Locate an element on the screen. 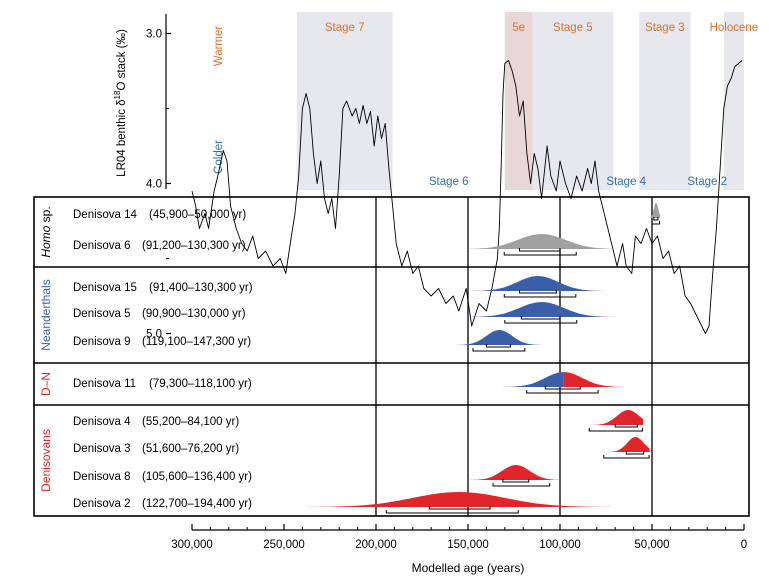 This screenshot has width=769, height=580. stage-label: Holocene is located at coordinates (734, 28).